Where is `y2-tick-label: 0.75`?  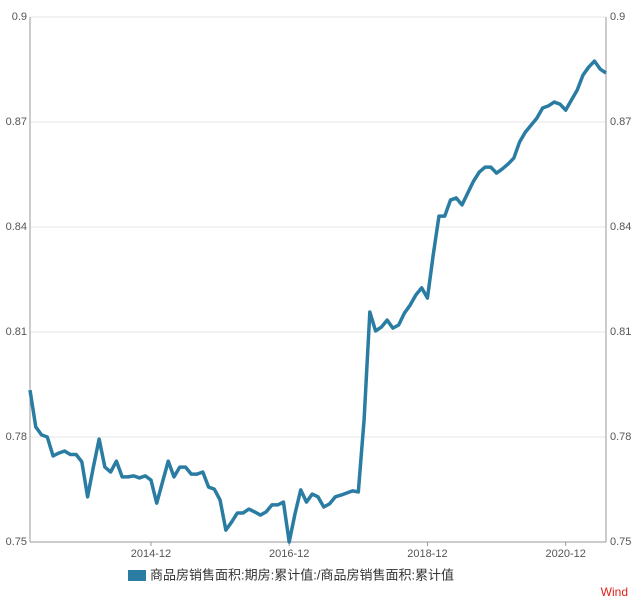 y2-tick-label: 0.75 is located at coordinates (620, 542).